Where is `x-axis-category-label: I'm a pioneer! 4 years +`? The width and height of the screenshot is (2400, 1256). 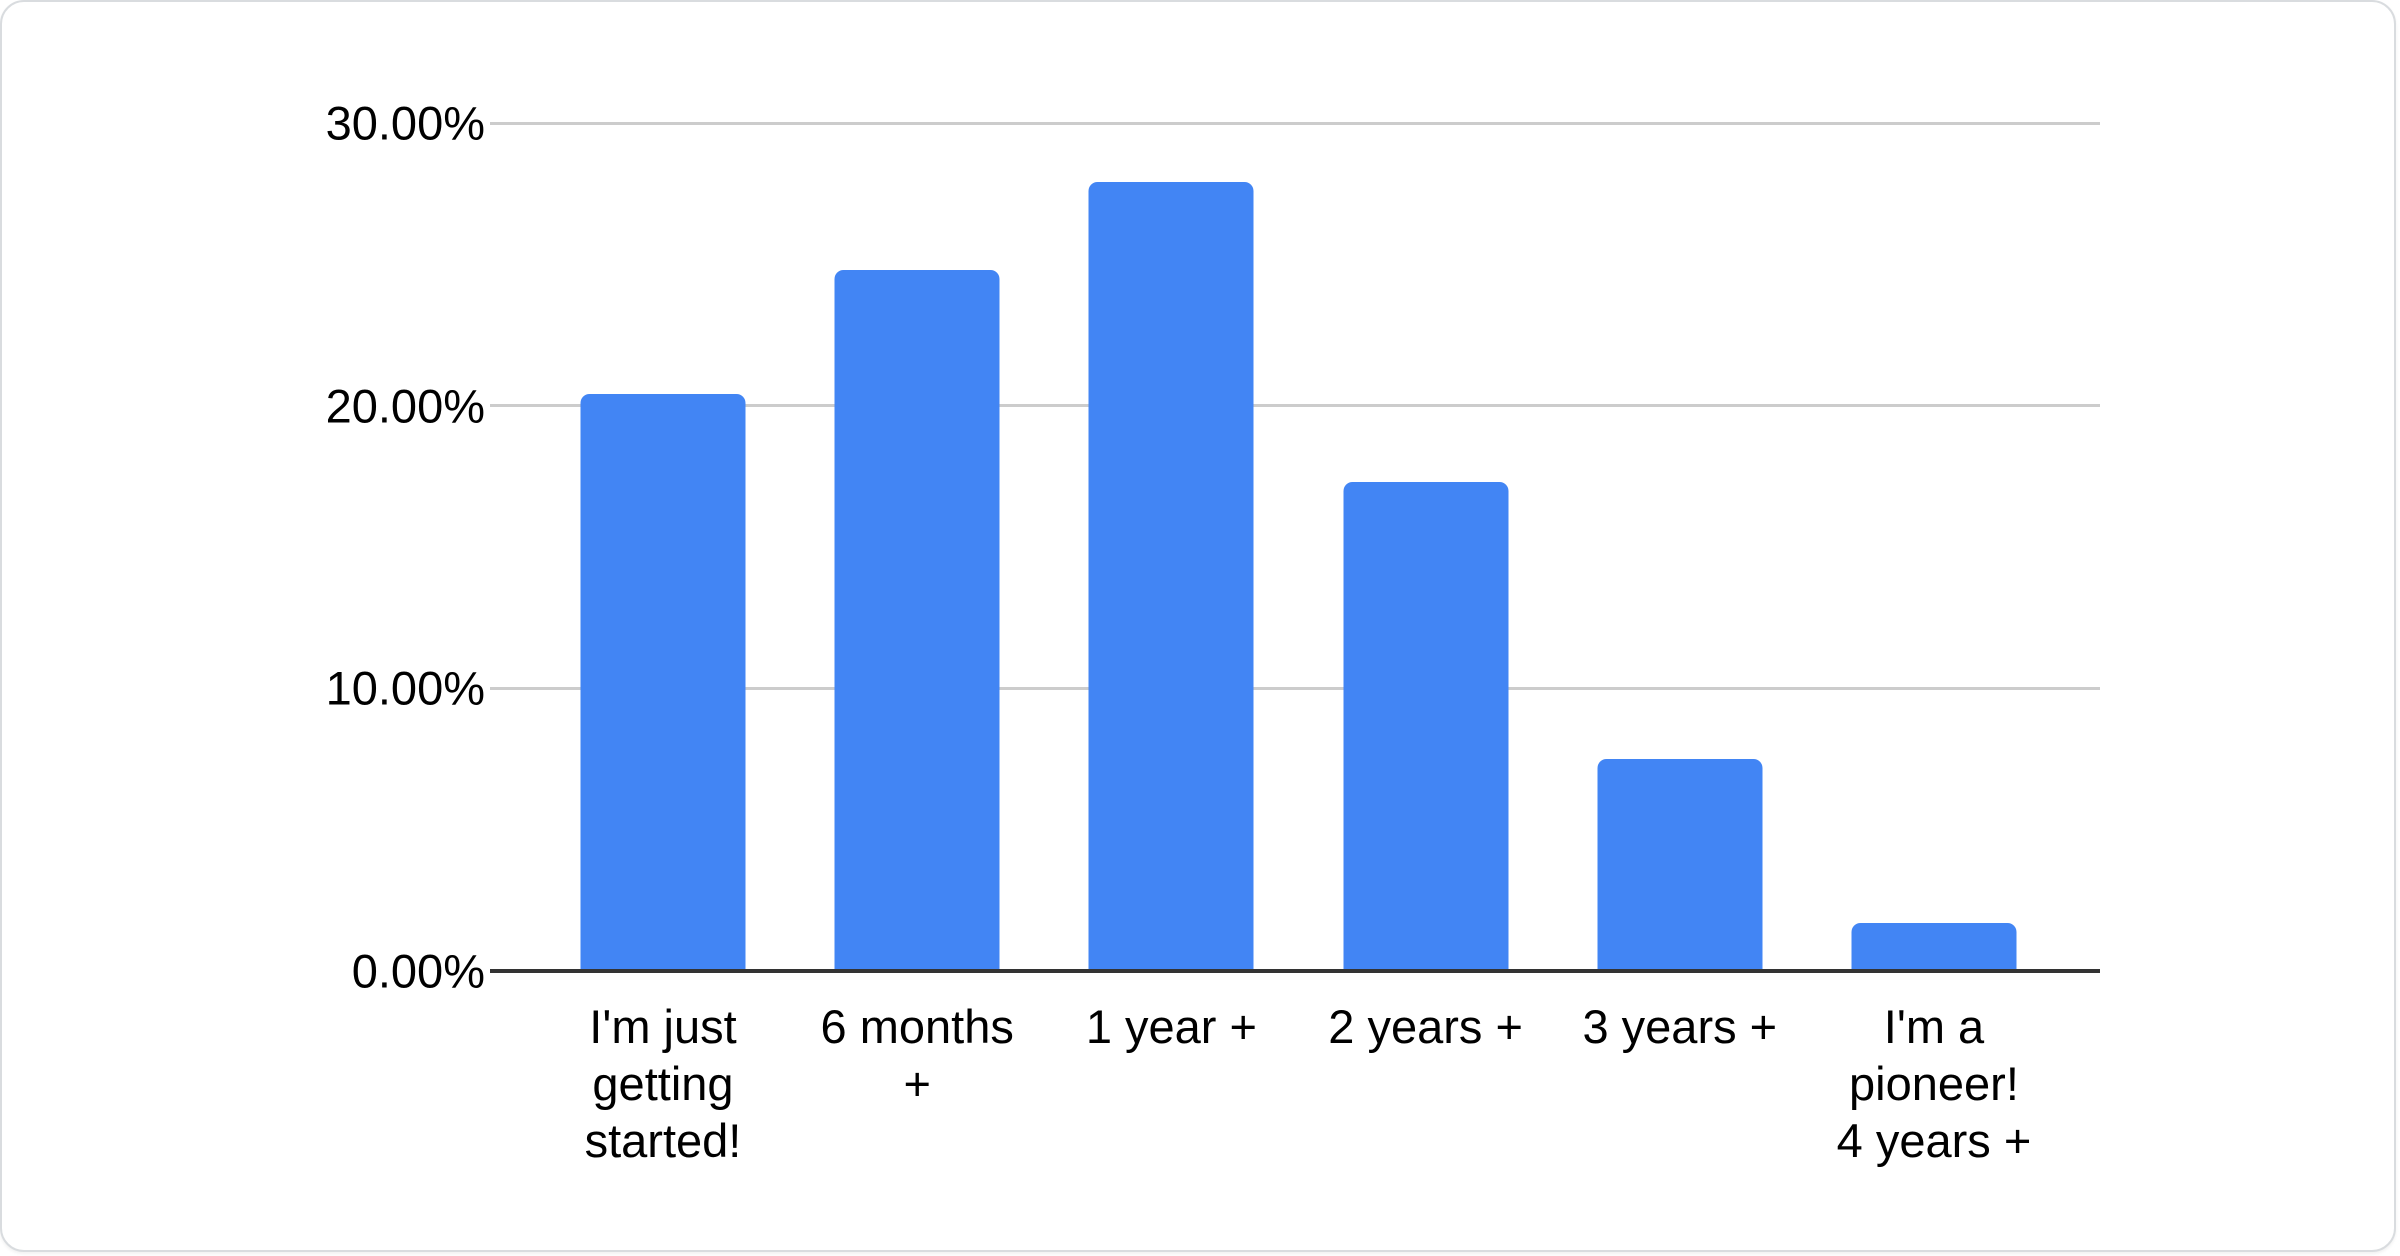 x-axis-category-label: I'm a pioneer! 4 years + is located at coordinates (1934, 1083).